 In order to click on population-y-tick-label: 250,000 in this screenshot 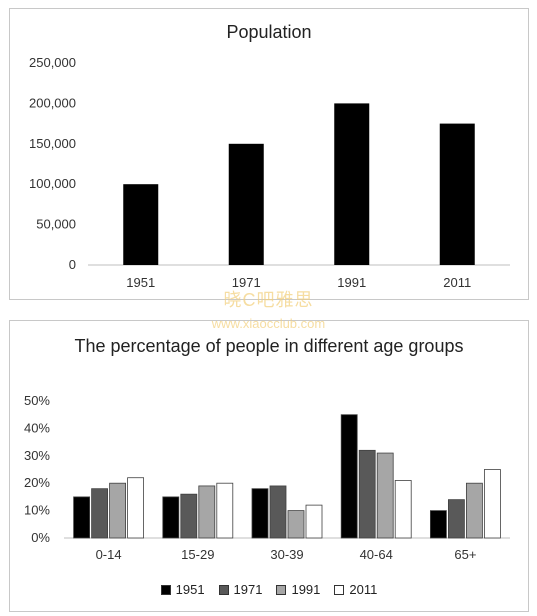, I will do `click(52, 62)`.